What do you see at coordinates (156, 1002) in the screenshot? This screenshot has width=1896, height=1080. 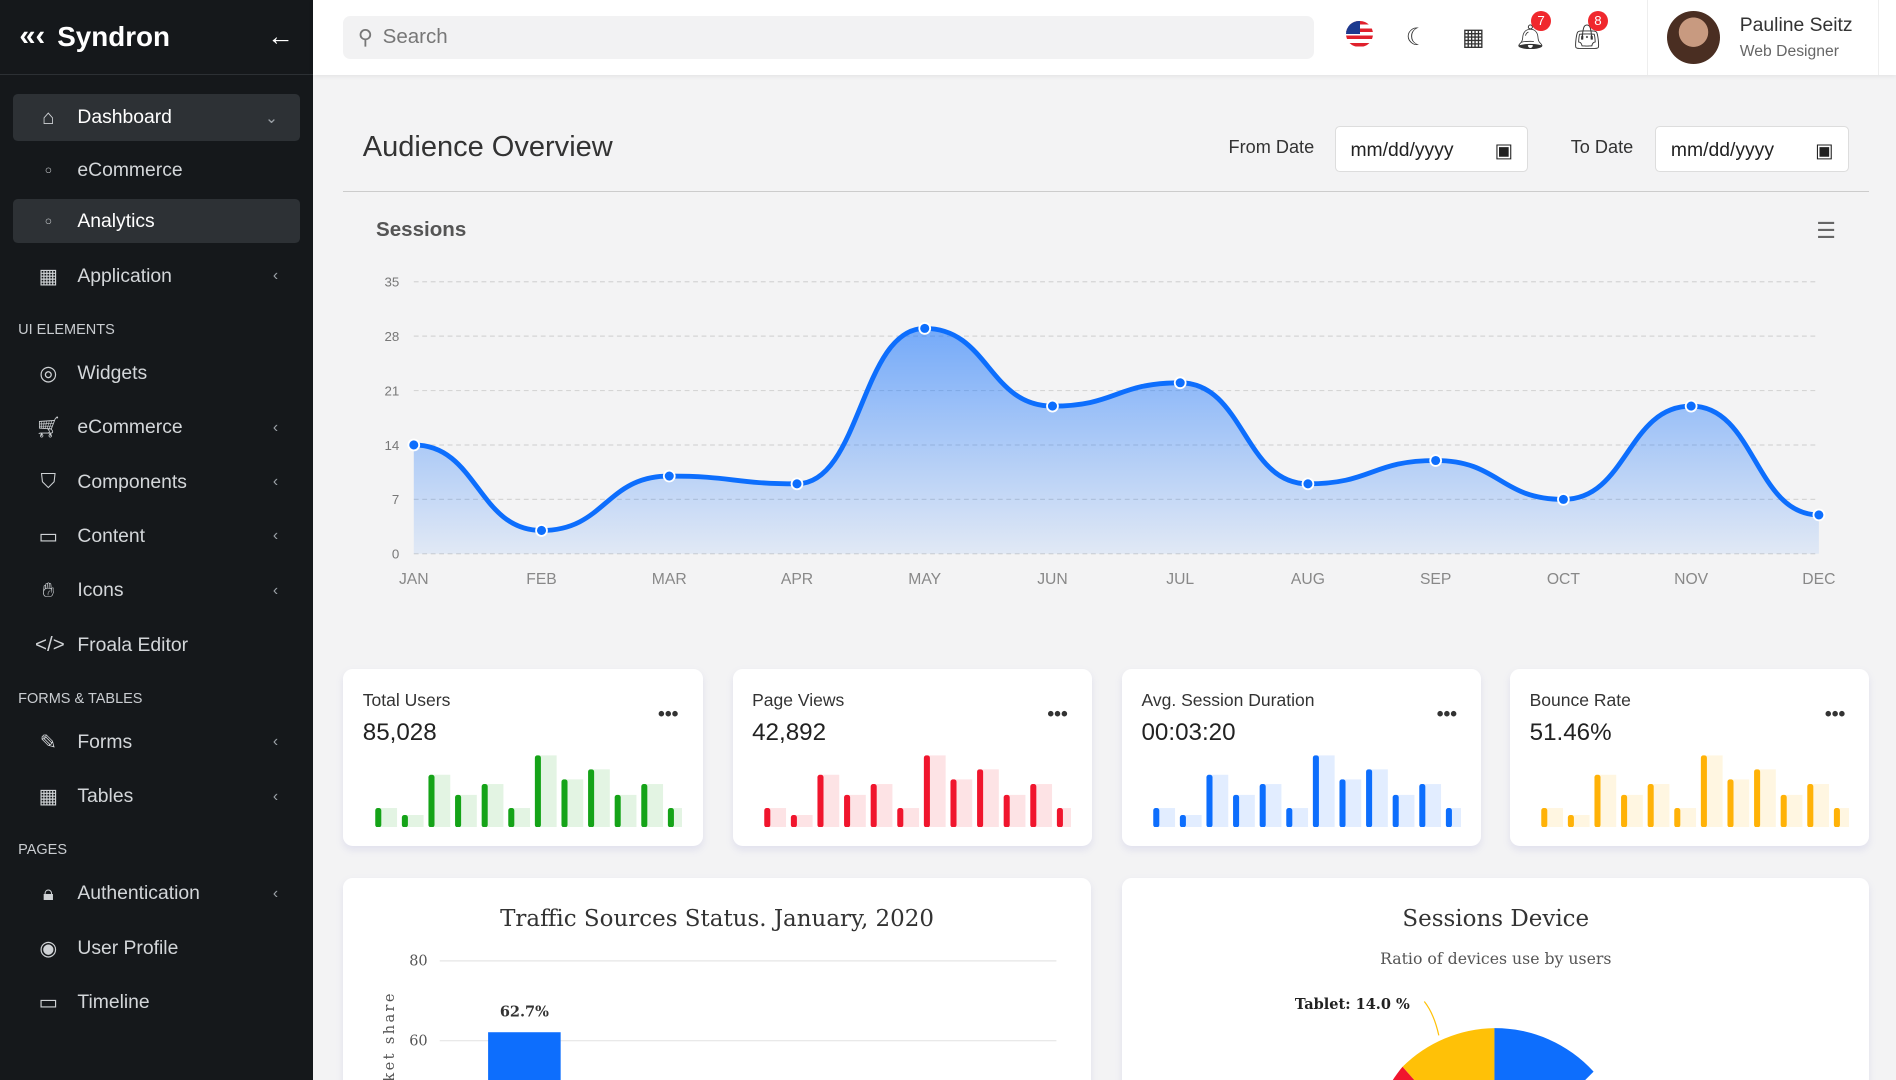 I see `sidebar-item-timeline: ▭ Timeline` at bounding box center [156, 1002].